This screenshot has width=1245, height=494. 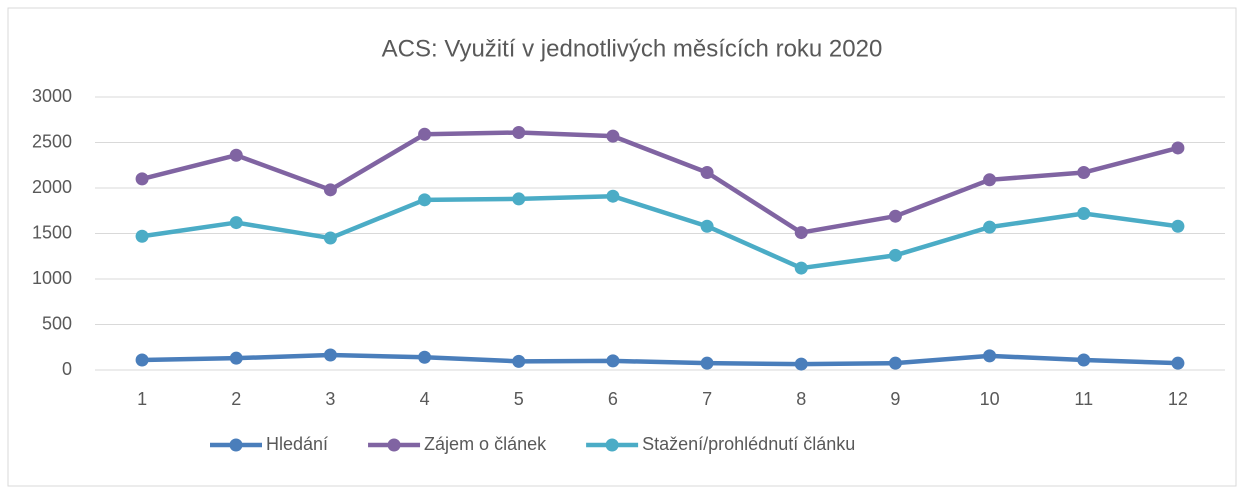 I want to click on y-tick-label: 1500, so click(x=52, y=232).